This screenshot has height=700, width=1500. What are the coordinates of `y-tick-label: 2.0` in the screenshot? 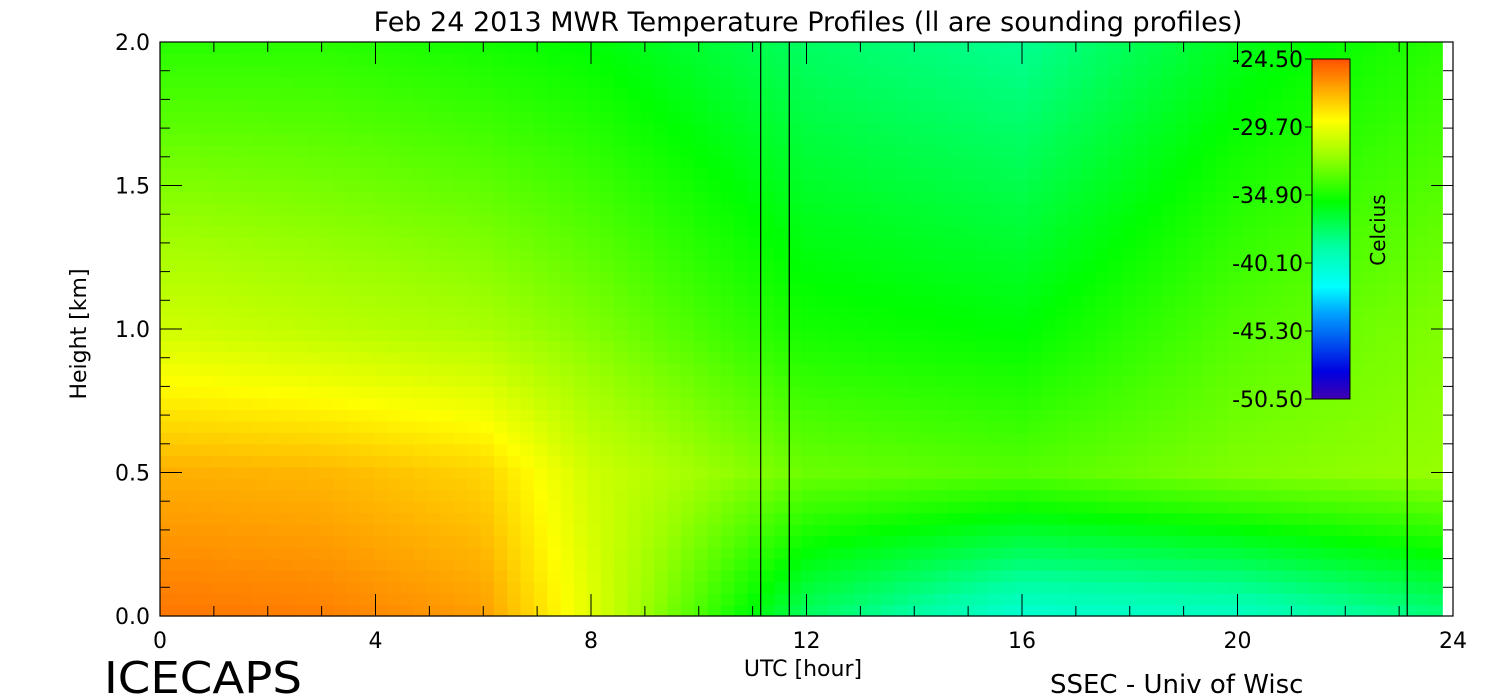 It's located at (132, 43).